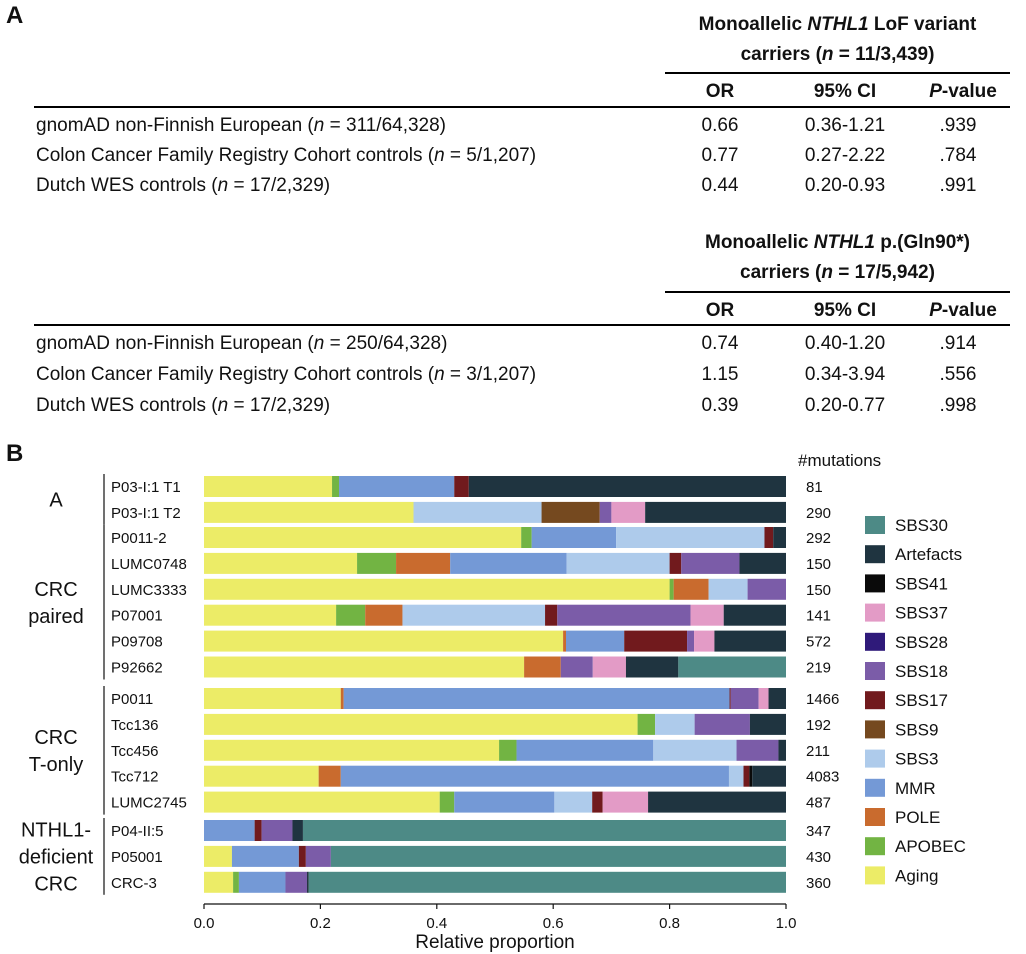 The width and height of the screenshot is (1026, 954). What do you see at coordinates (669, 923) in the screenshot?
I see `x-tick-label: 0.8` at bounding box center [669, 923].